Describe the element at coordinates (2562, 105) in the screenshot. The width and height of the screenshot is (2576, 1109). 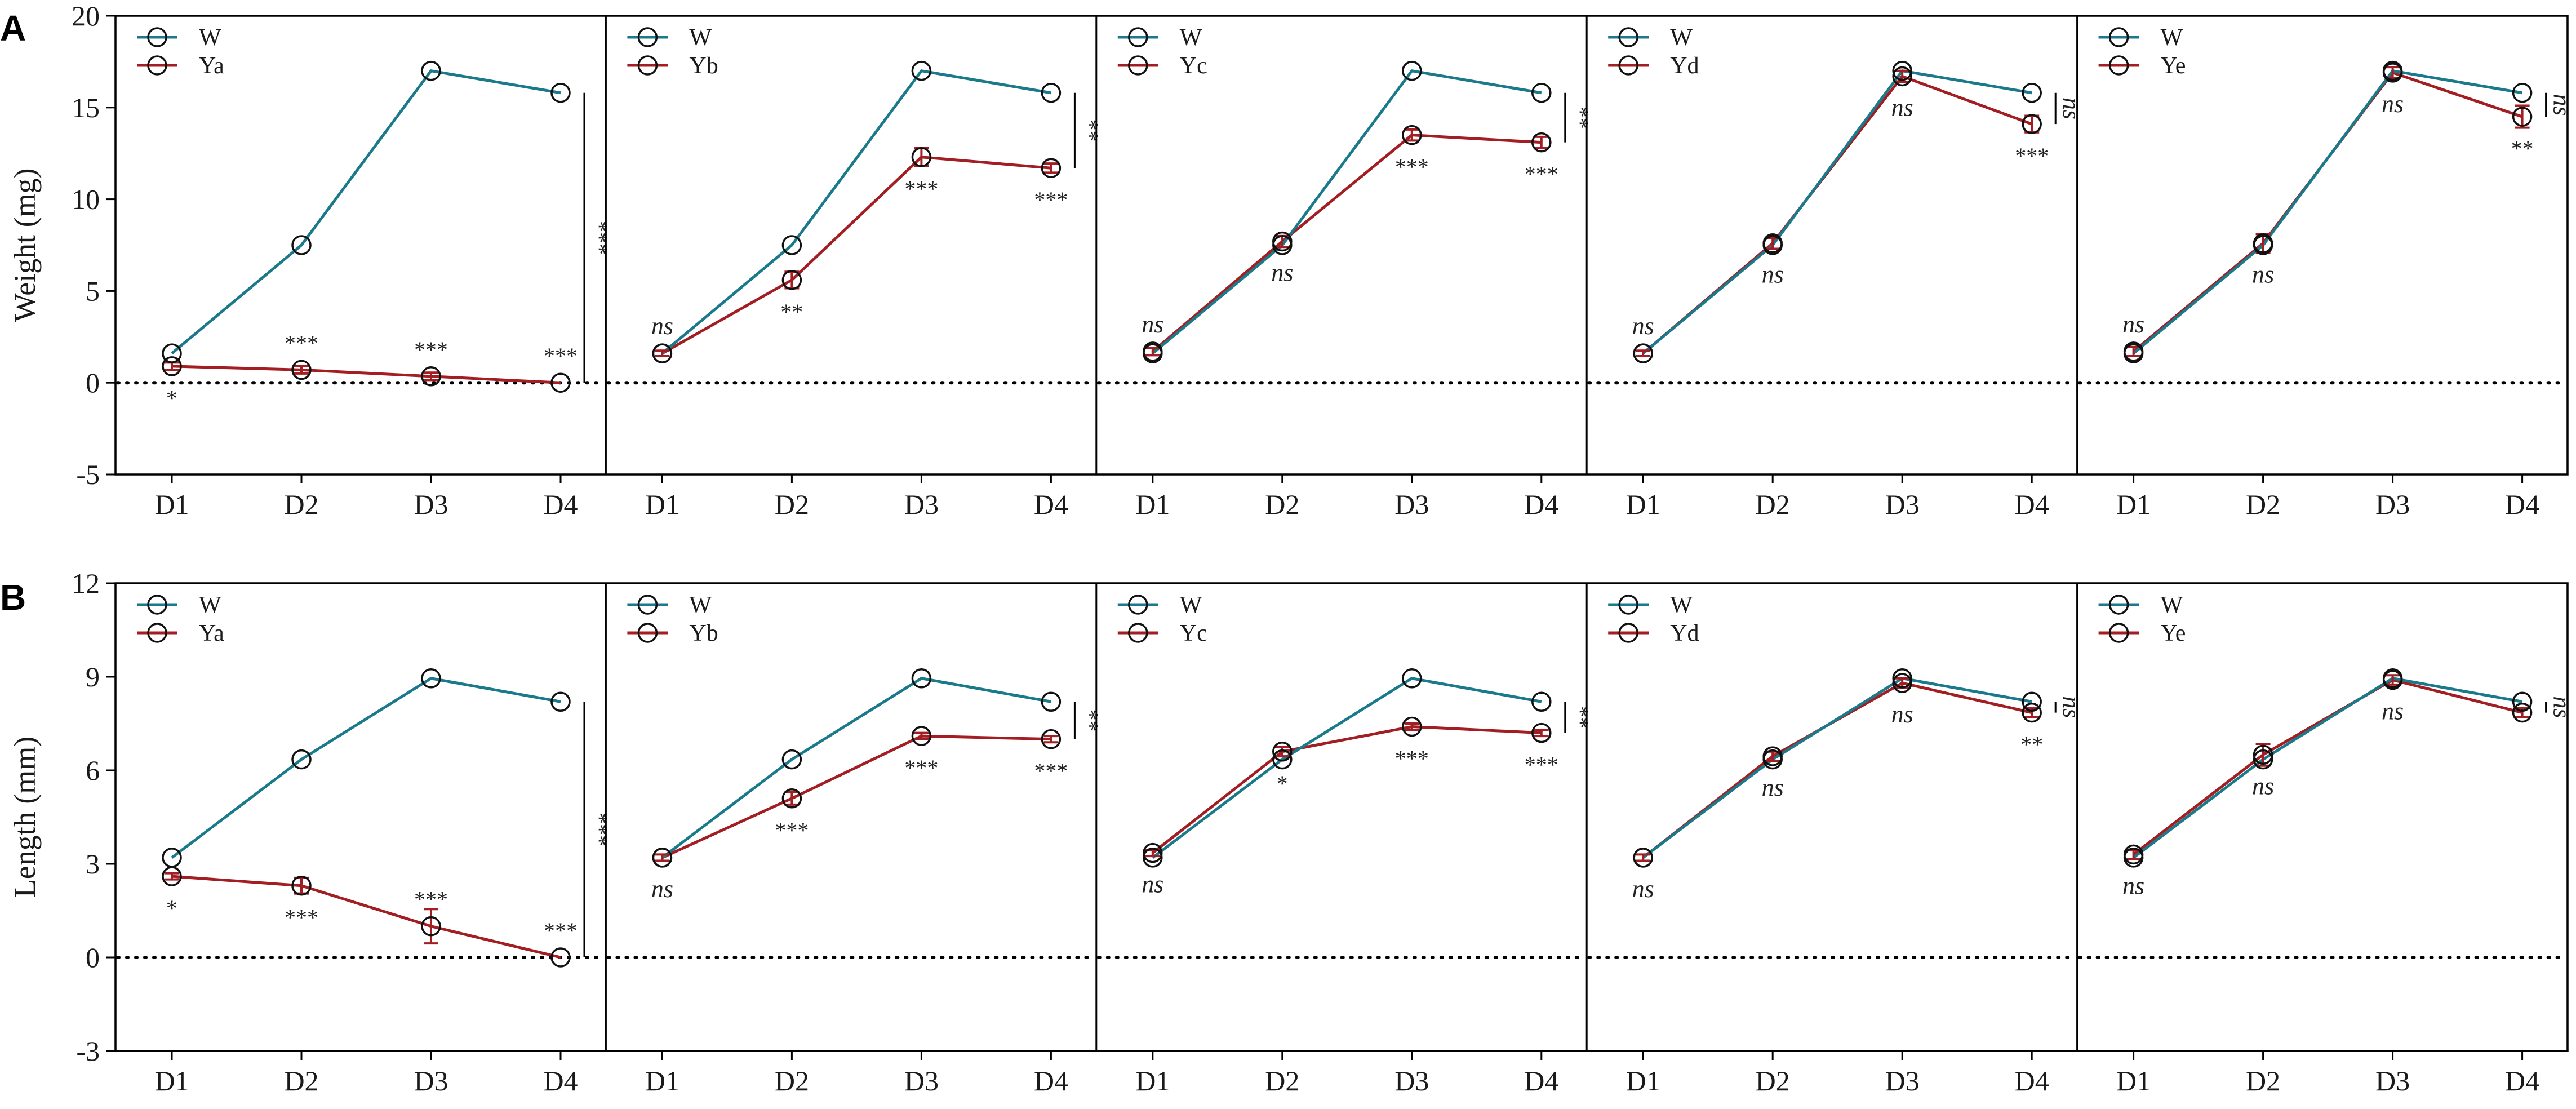
I see `overall-significance-label: ns` at that location.